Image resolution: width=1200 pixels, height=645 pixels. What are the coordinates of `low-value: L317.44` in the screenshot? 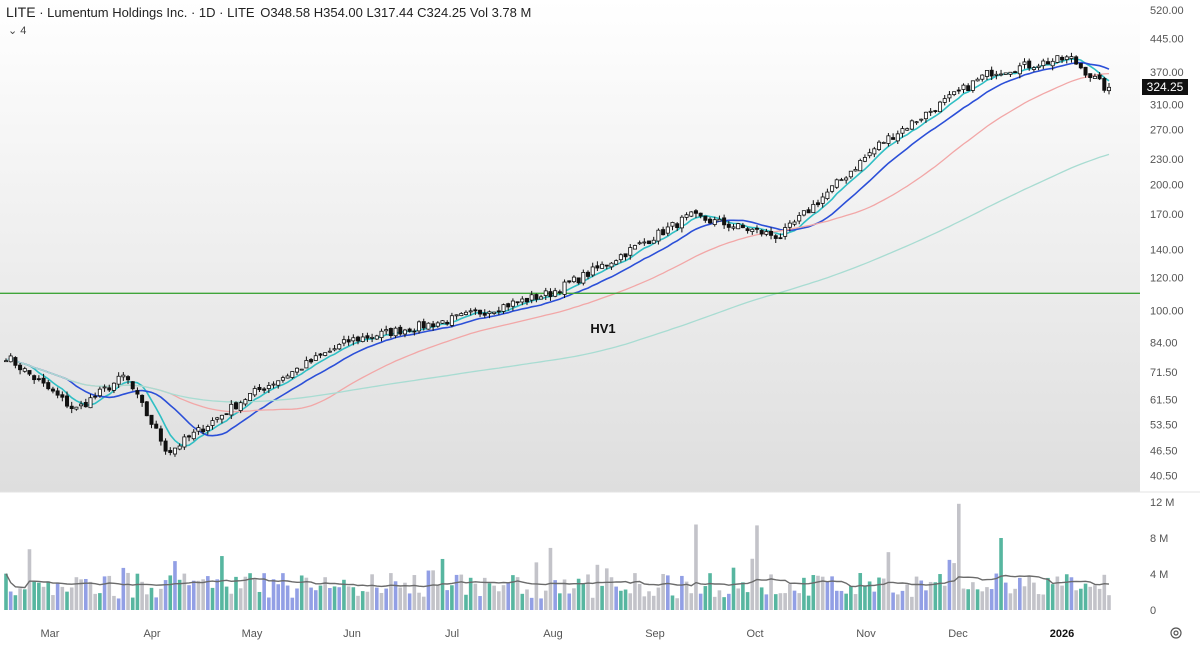 It's located at (390, 12).